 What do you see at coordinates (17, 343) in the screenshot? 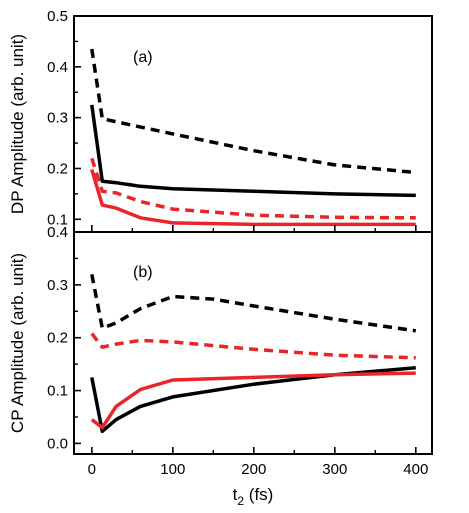
I see `panel-b-y-axis-title: CP Amplitude (arb. unit)` at bounding box center [17, 343].